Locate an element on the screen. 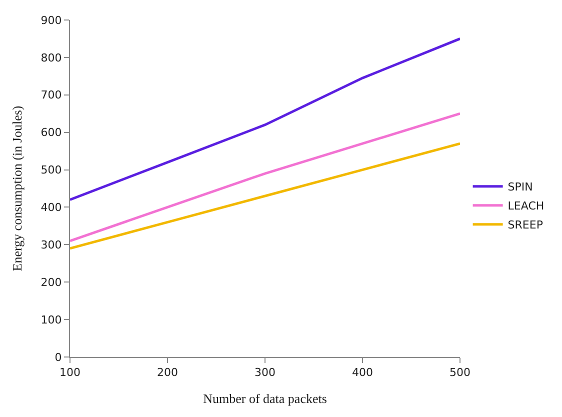 The width and height of the screenshot is (562, 417). y-tick-label: 900 is located at coordinates (51, 20).